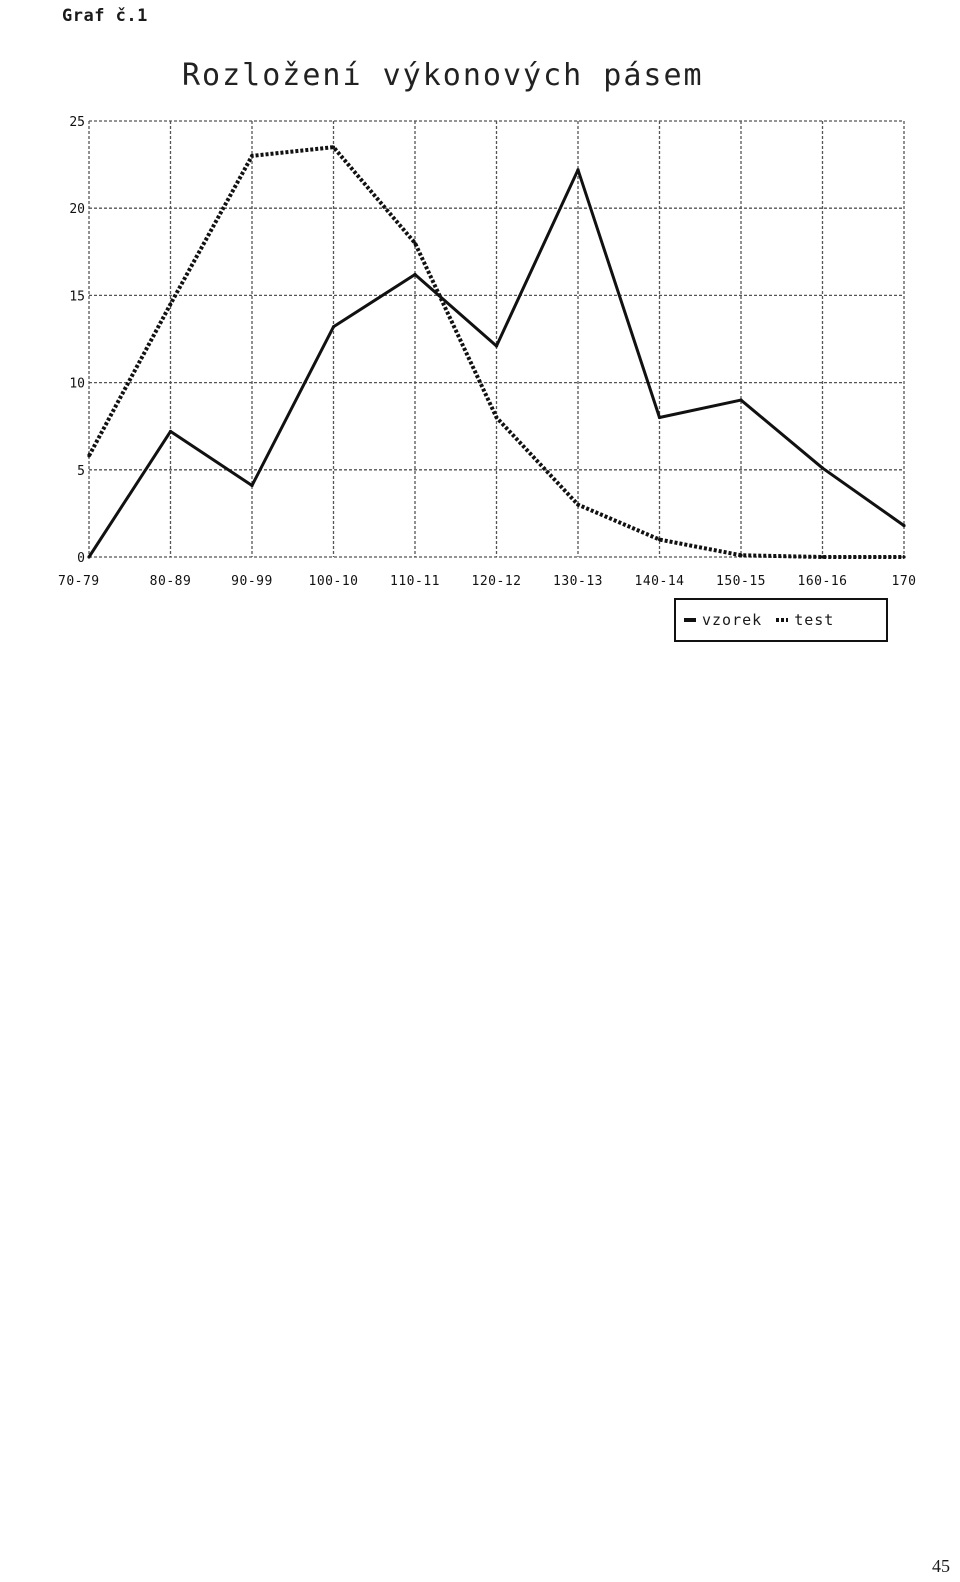 The image size is (960, 1582). I want to click on x-tick-label: 160-16, so click(823, 581).